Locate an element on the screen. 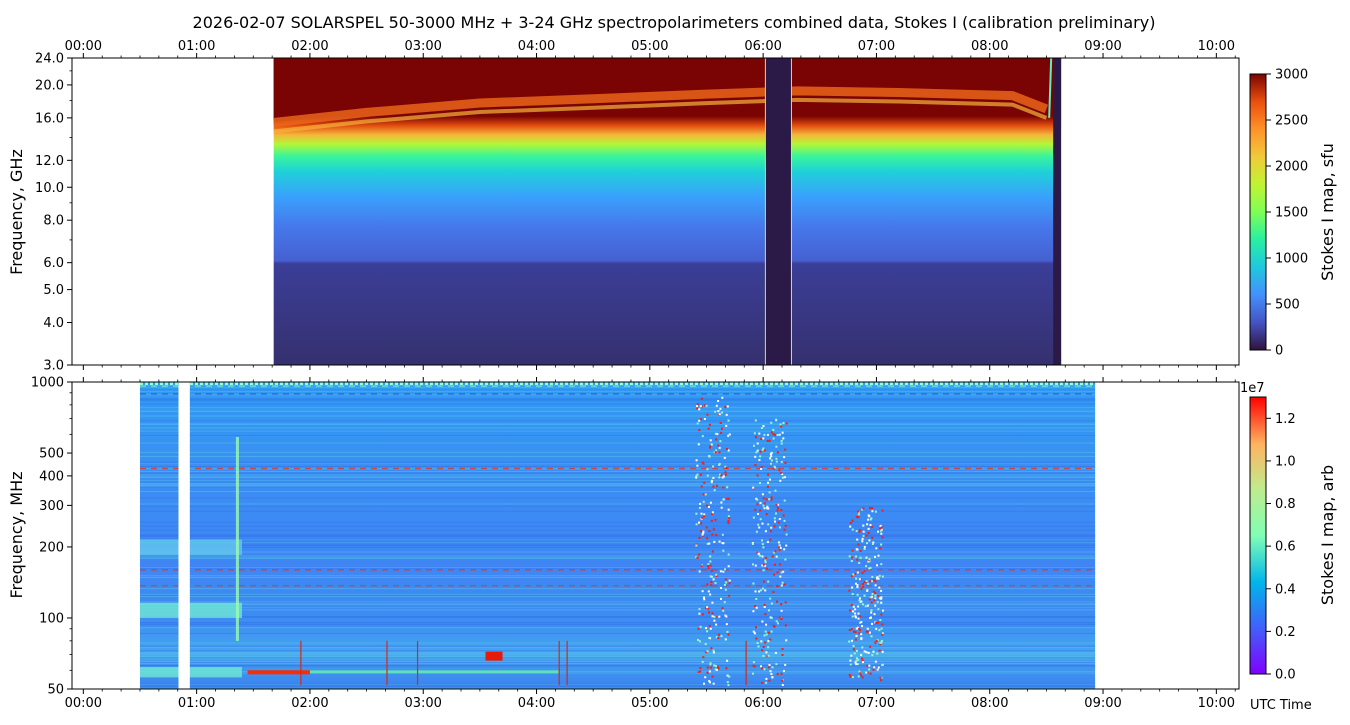 Image resolution: width=1350 pixels, height=725 pixels. colorbar-tick-label: 0.6 is located at coordinates (1285, 547).